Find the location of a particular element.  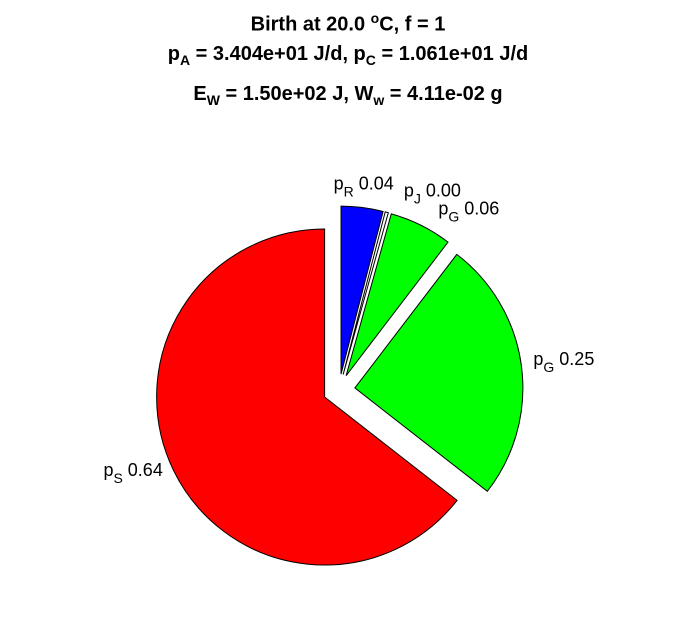

title-line-3-text-b: = 1.50e+02 J, W is located at coordinates (296, 94).